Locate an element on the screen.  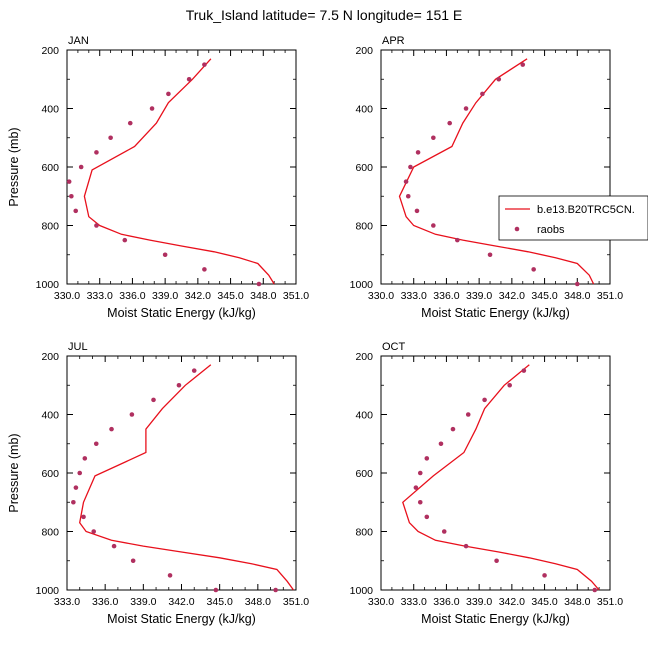
panel-label-jan: JAN is located at coordinates (78, 41).